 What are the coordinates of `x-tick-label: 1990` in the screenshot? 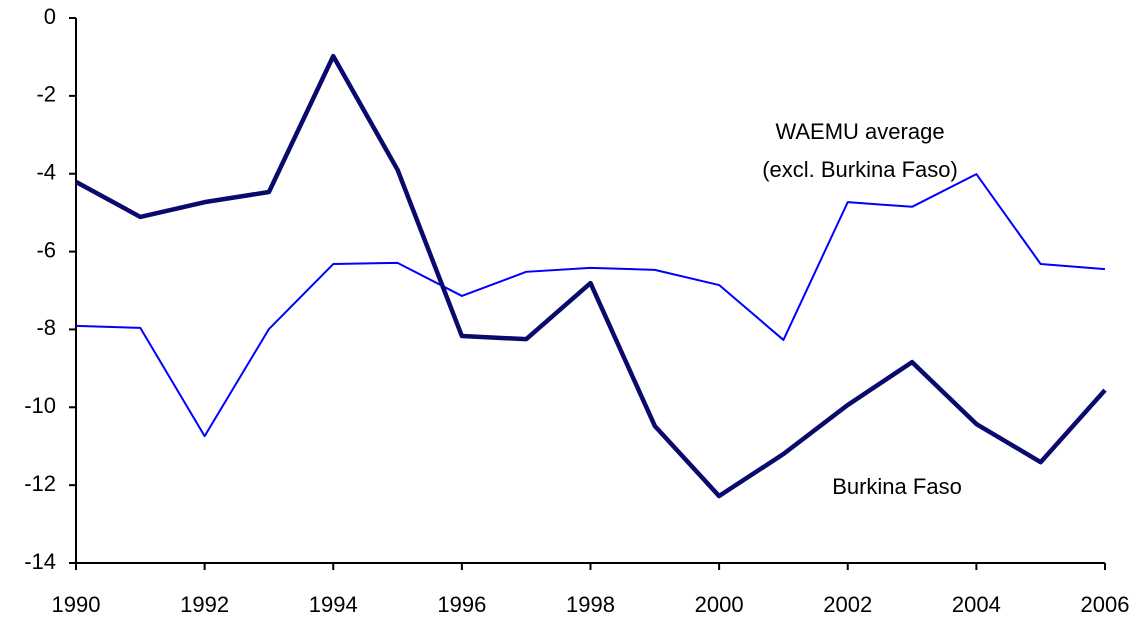 It's located at (76, 604).